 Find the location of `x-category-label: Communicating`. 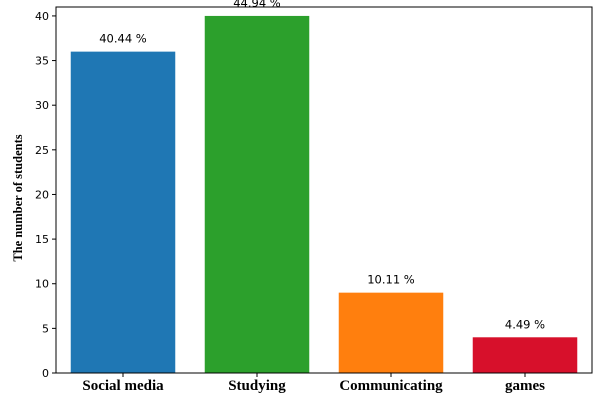

x-category-label: Communicating is located at coordinates (391, 386).